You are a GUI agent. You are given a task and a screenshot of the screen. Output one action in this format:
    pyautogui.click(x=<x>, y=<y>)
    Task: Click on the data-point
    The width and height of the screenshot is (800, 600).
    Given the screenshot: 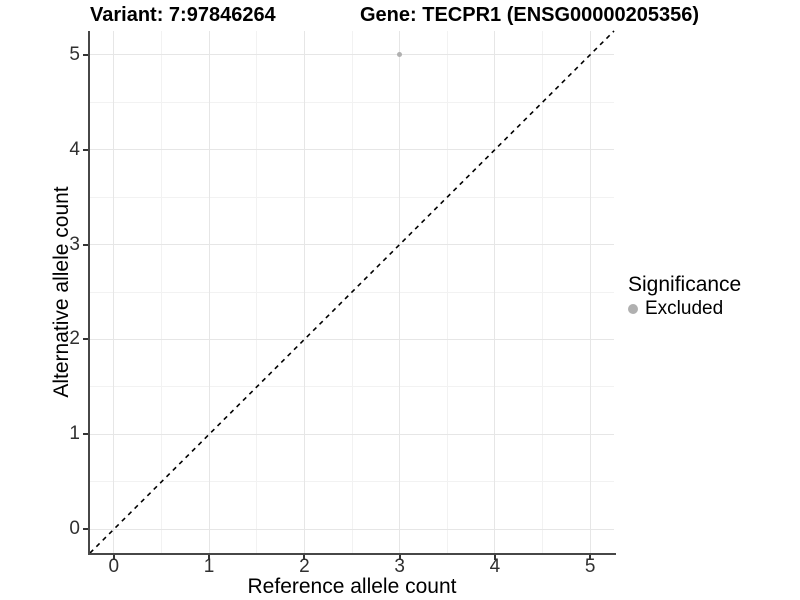 What is the action you would take?
    pyautogui.click(x=400, y=55)
    